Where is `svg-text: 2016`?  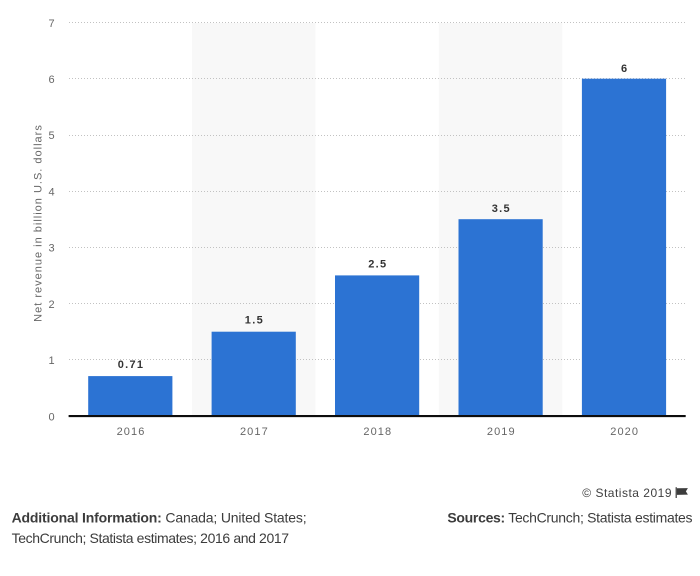
svg-text: 2016 is located at coordinates (131, 432).